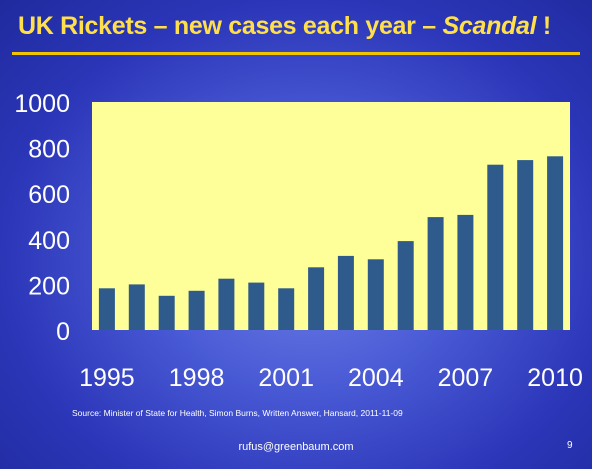  Describe the element at coordinates (196, 310) in the screenshot. I see `bar-1998` at that location.